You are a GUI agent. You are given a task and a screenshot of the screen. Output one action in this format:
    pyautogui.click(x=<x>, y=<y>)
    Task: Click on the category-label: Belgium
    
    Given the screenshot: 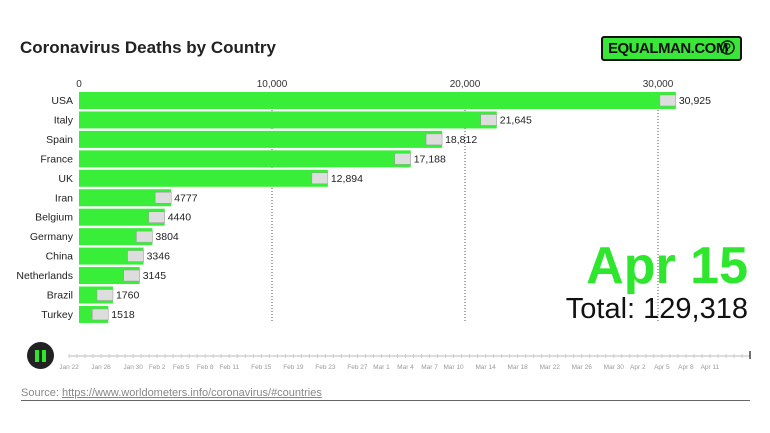 What is the action you would take?
    pyautogui.click(x=54, y=218)
    